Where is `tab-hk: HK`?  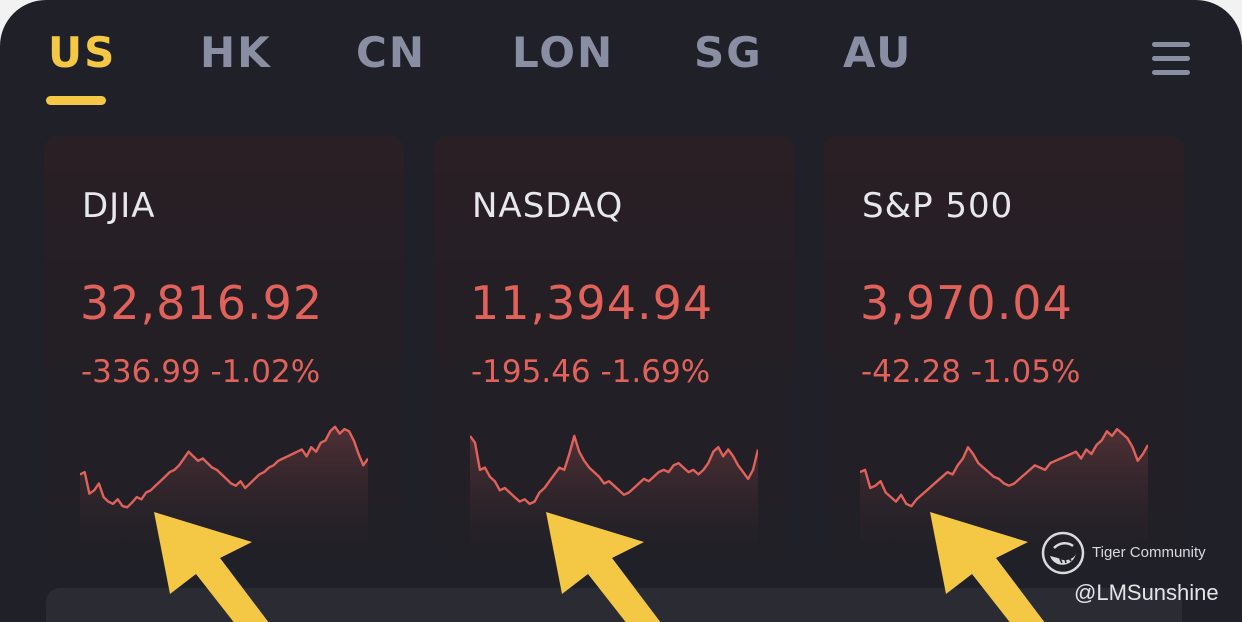 tab-hk: HK is located at coordinates (236, 52).